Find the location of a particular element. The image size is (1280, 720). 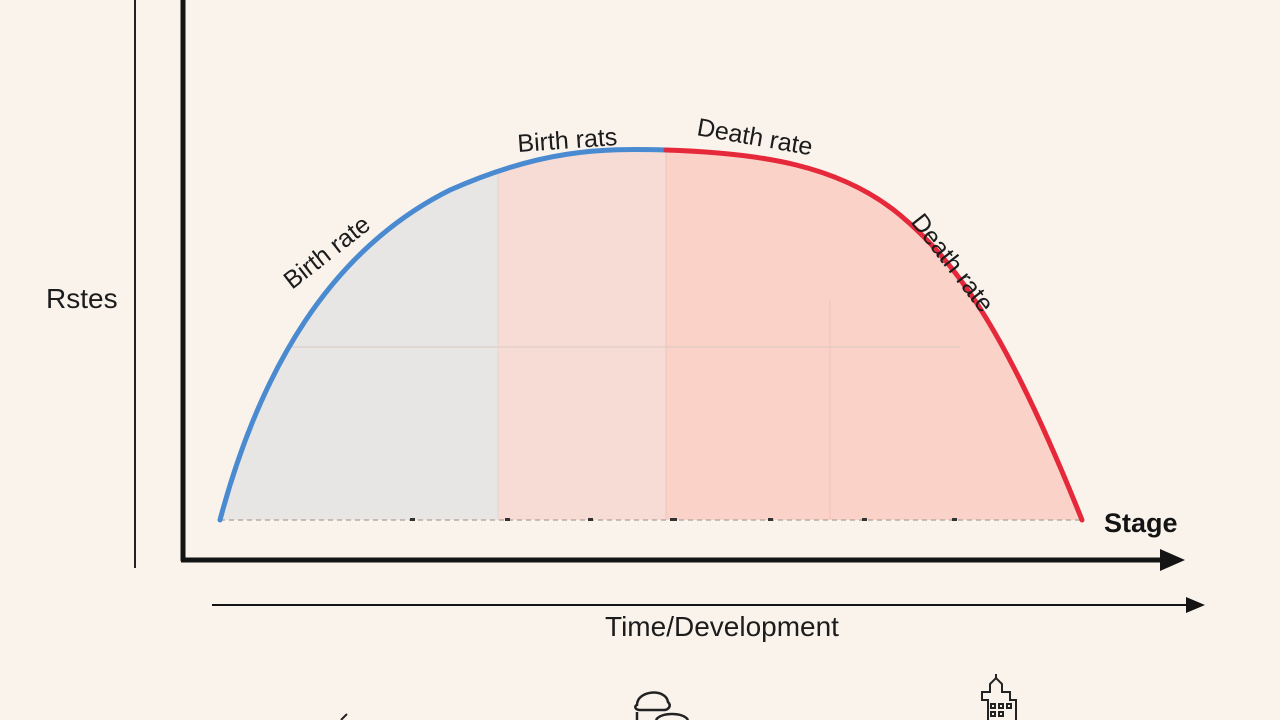

baseline-ticks is located at coordinates (683, 519).